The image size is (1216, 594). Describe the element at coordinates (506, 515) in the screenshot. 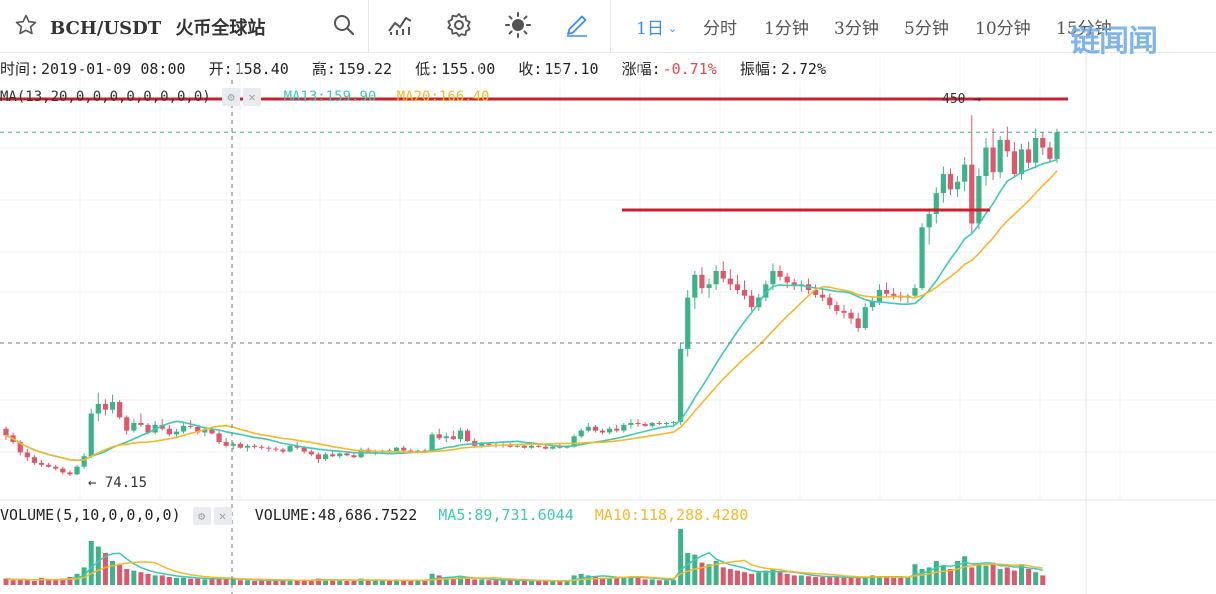

I see `volume-ma5-value: MA5:89,731.6044` at that location.